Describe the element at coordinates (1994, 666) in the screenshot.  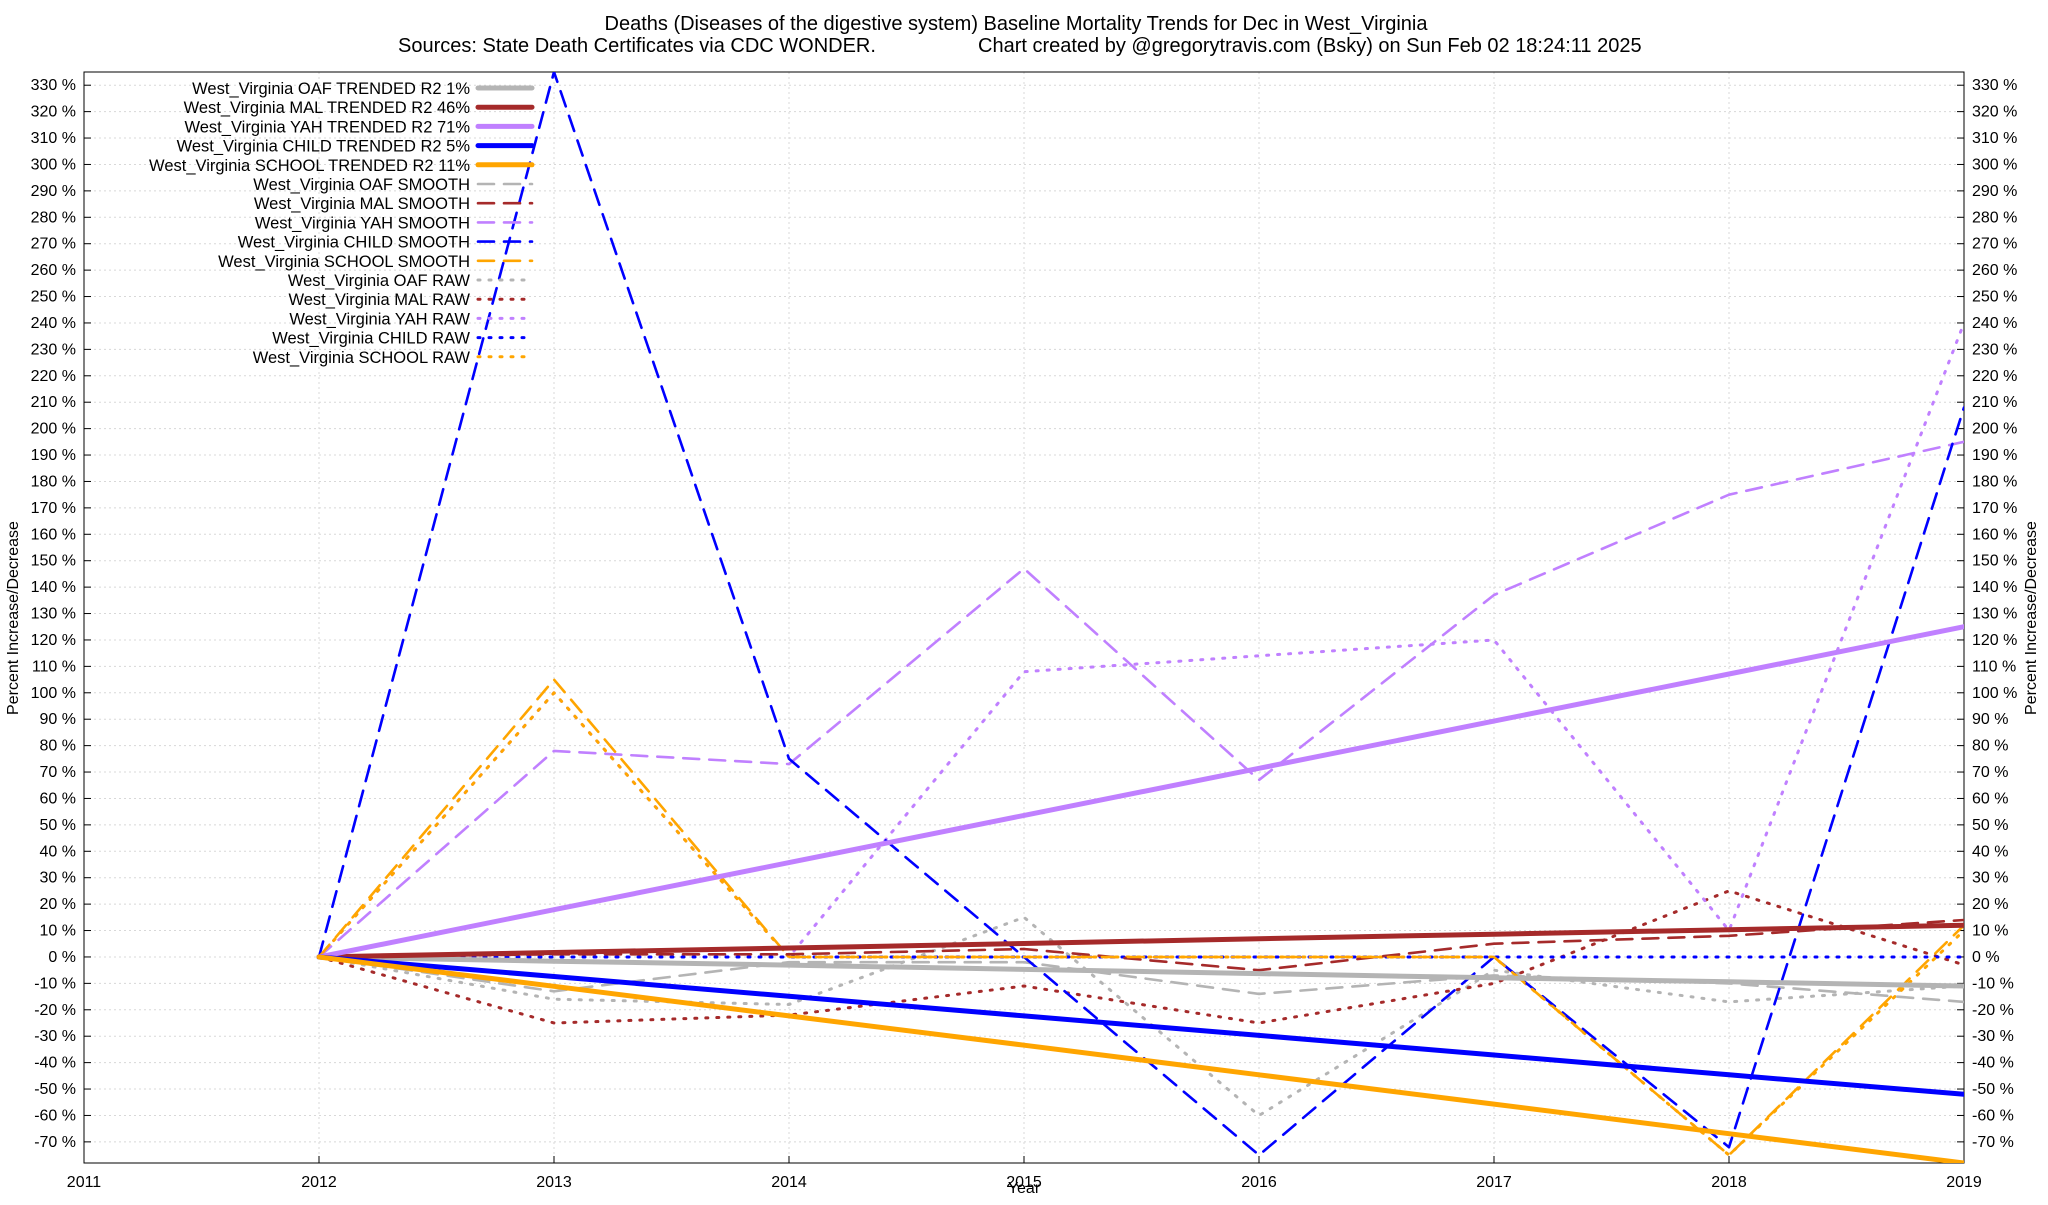
I see `y-tick-label-right: 110 %` at that location.